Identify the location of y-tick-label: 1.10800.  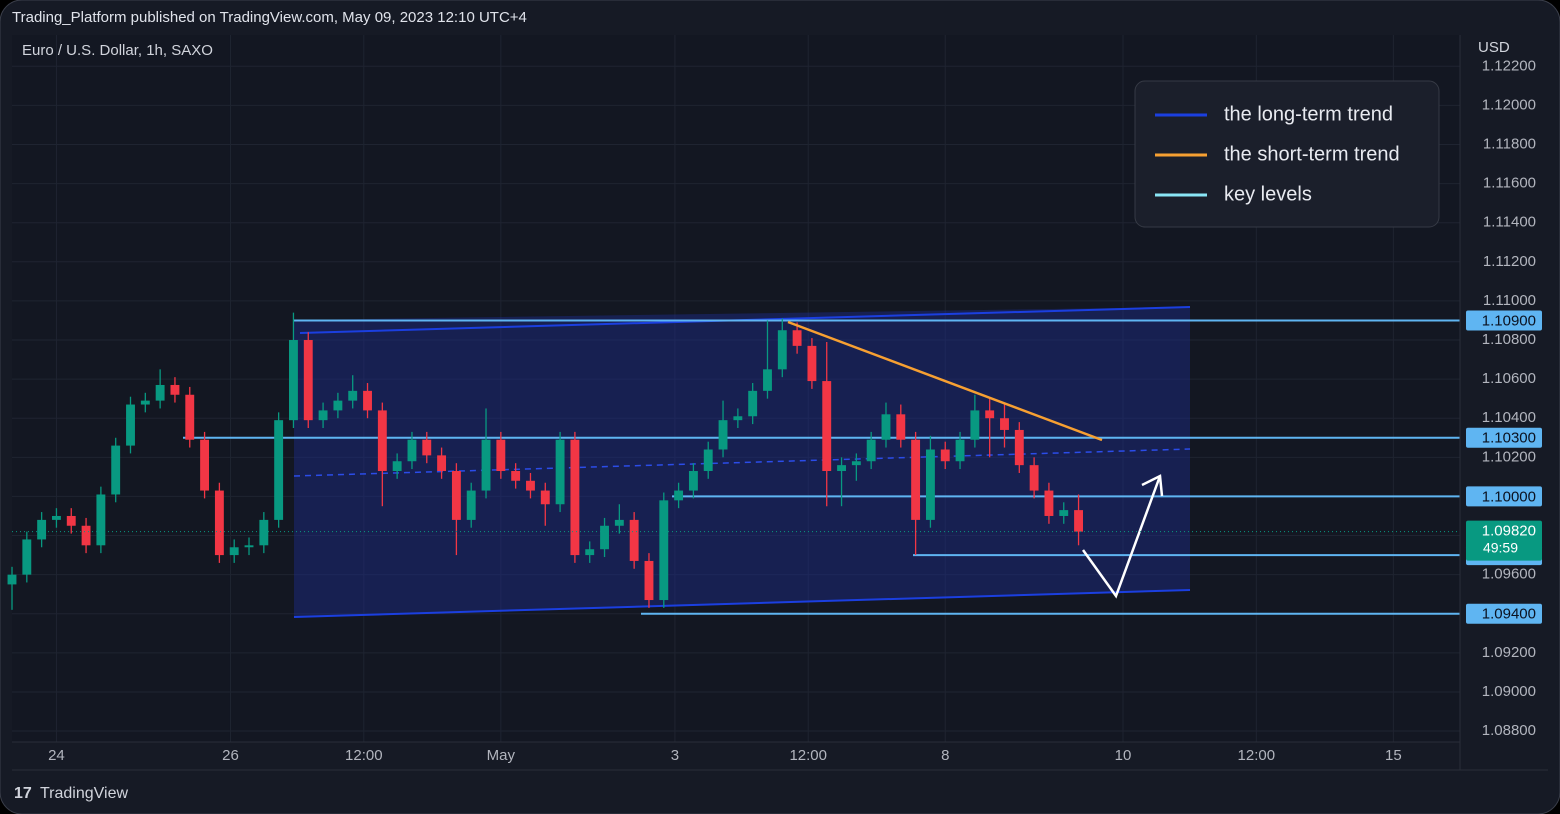
(1509, 339).